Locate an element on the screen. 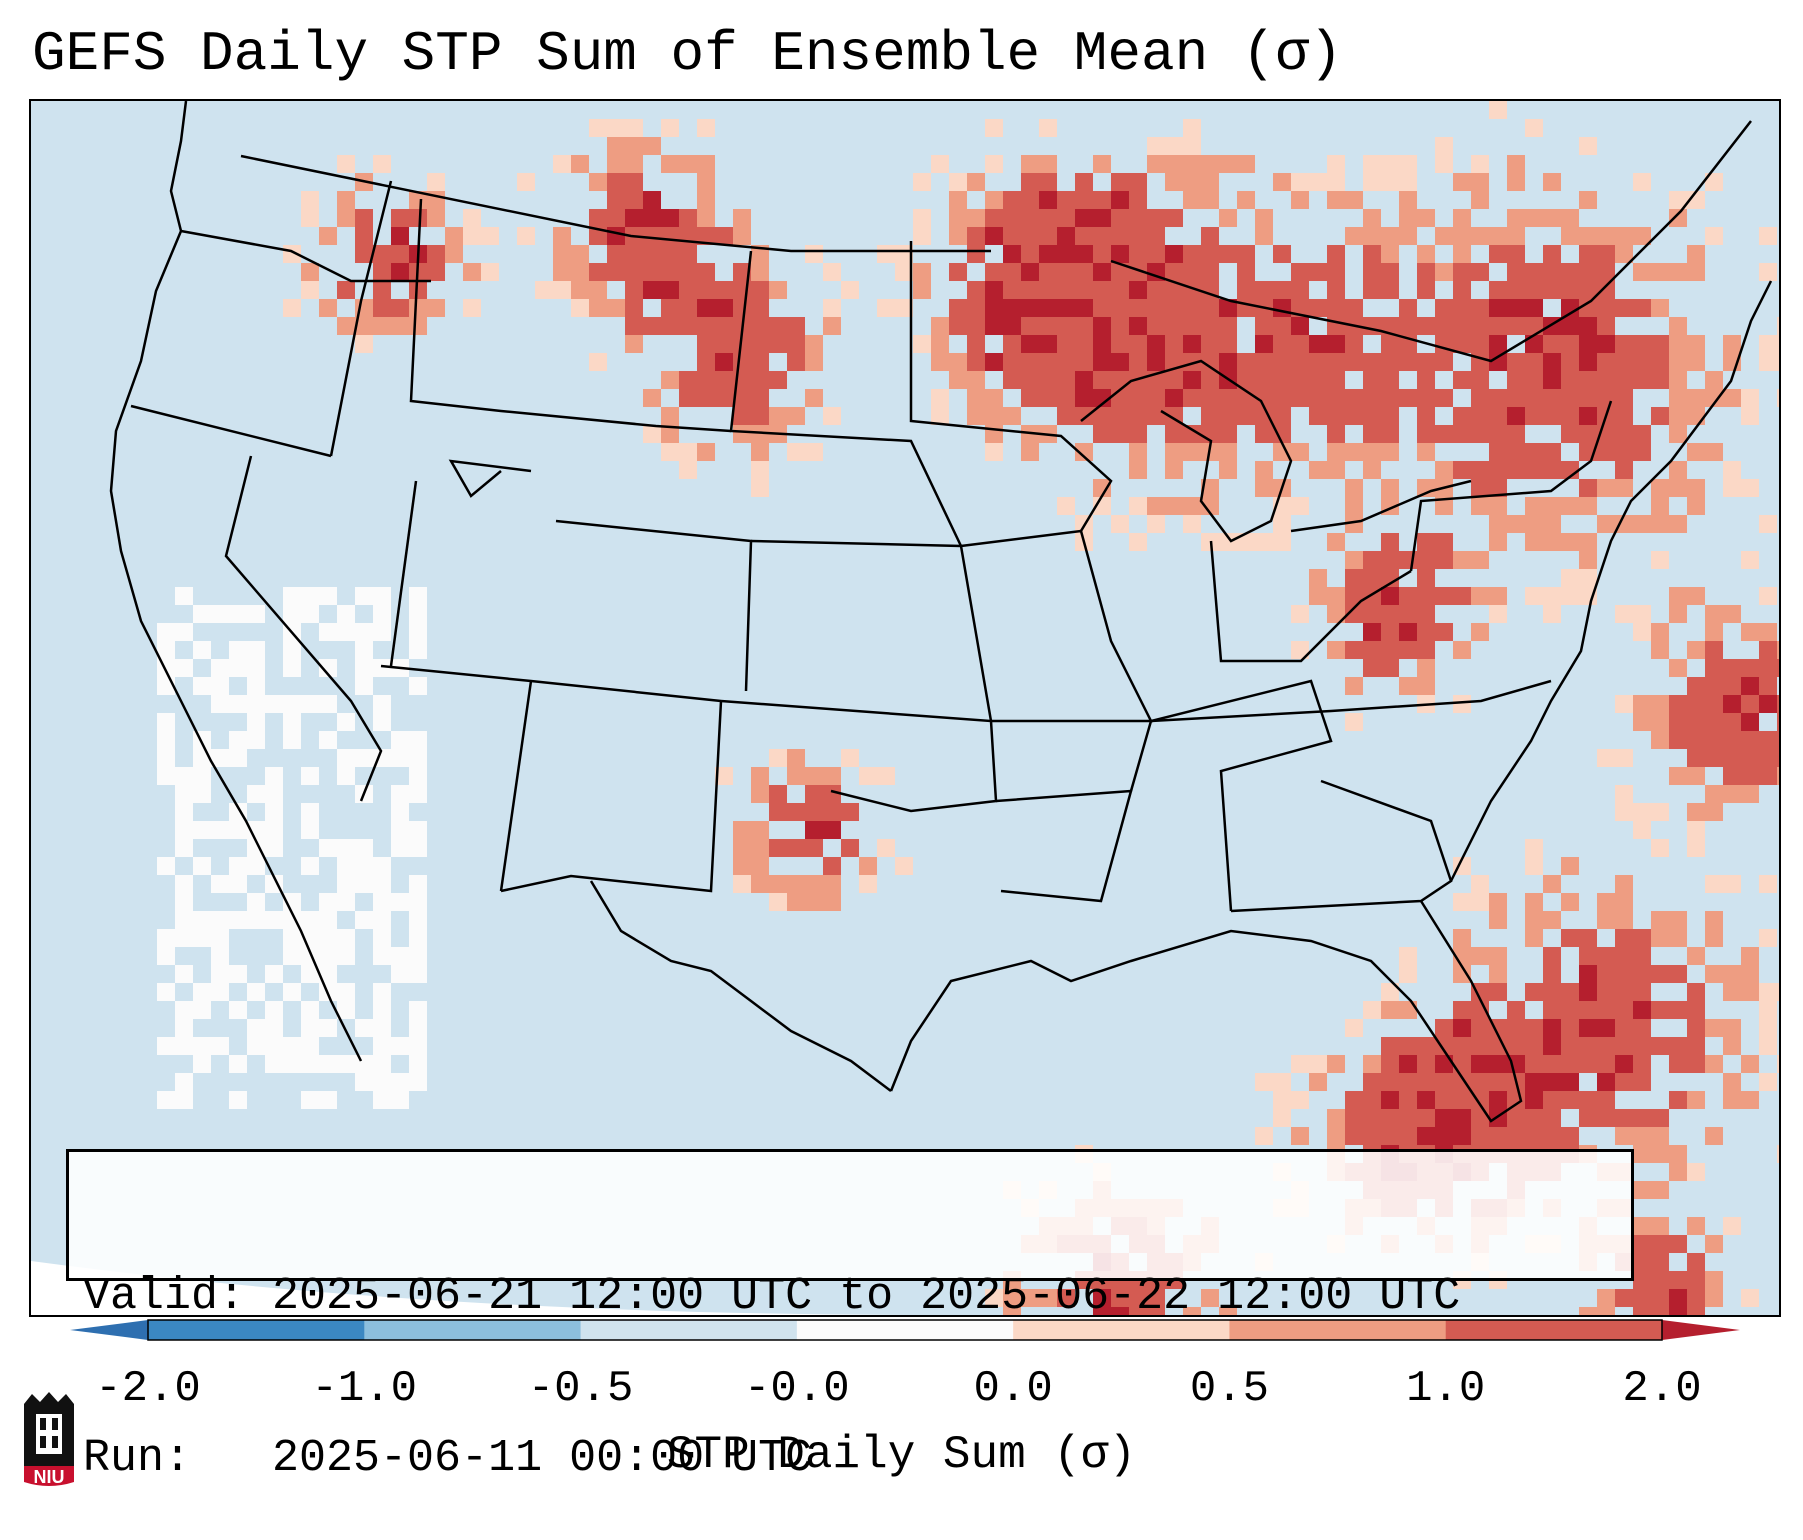 The height and width of the screenshot is (1540, 1803). east-coast is located at coordinates (1611, 581).